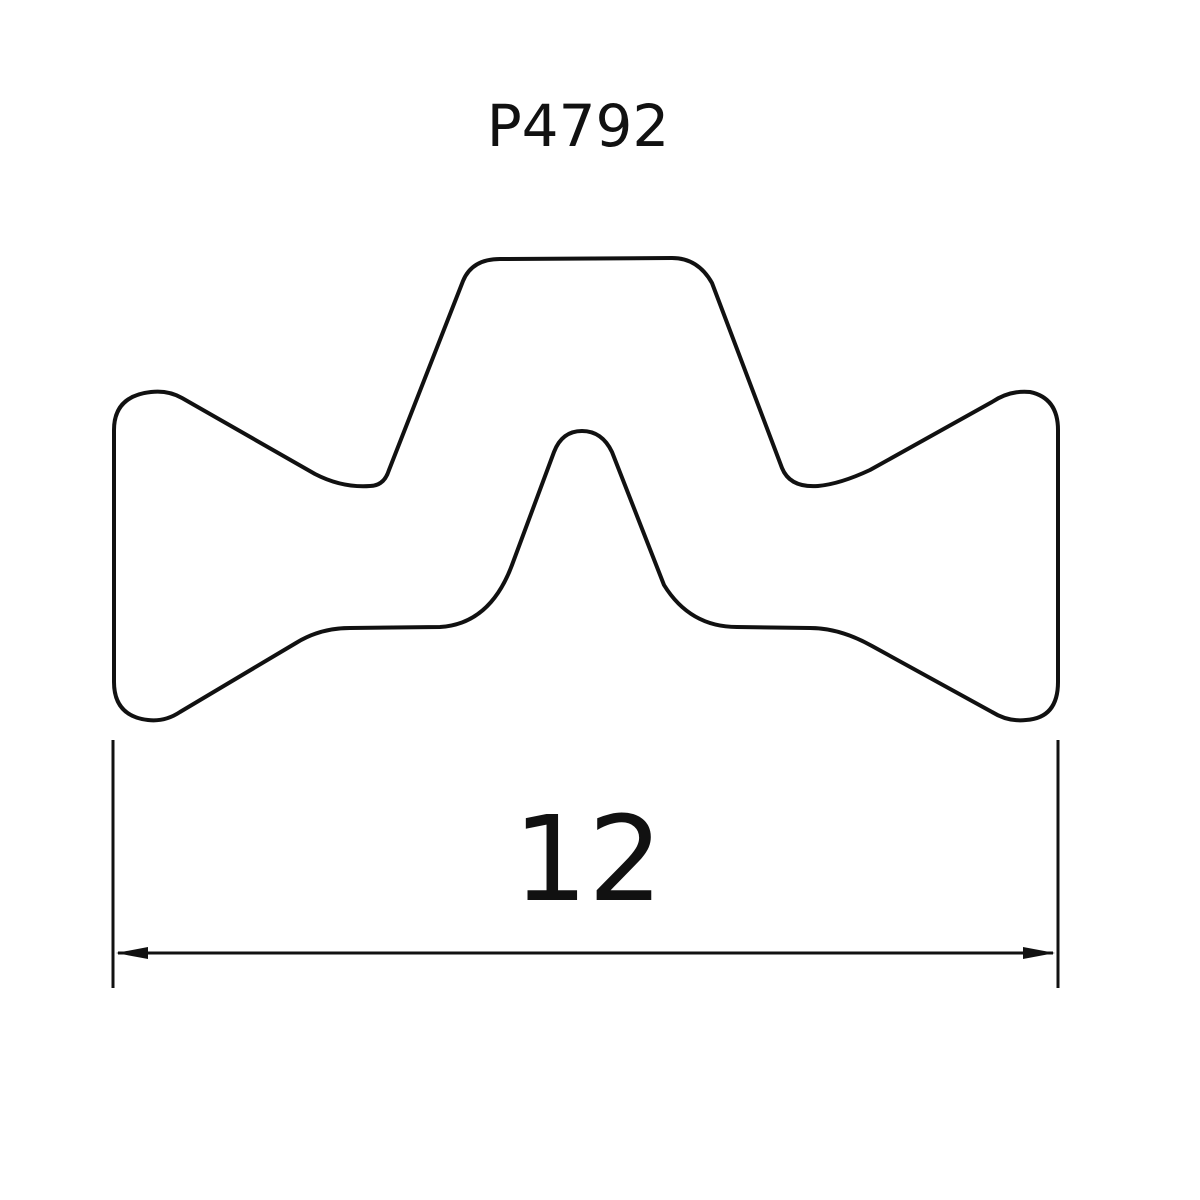  Describe the element at coordinates (1039, 953) in the screenshot. I see `right-arrowhead` at that location.